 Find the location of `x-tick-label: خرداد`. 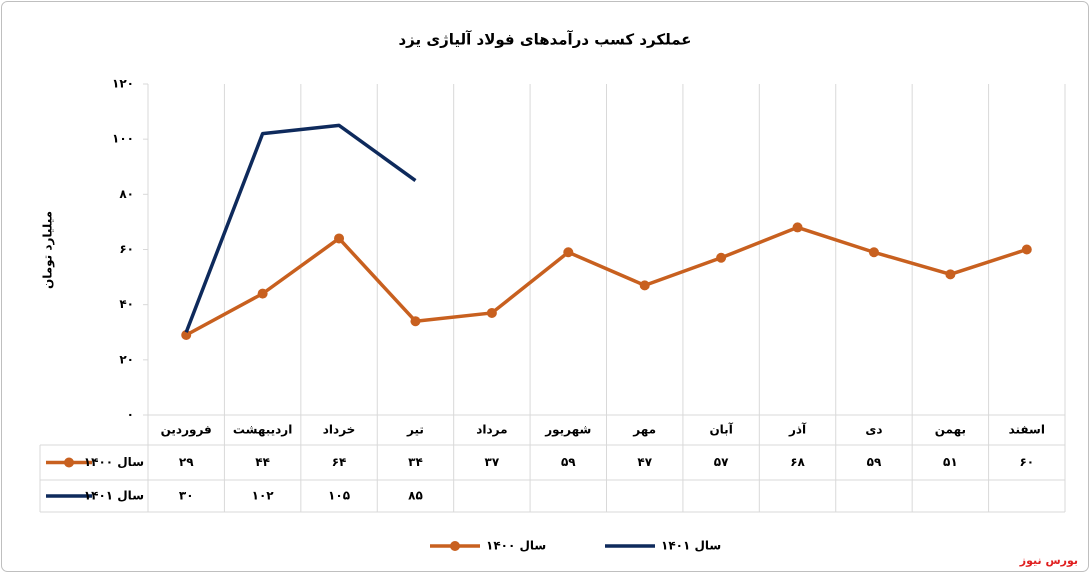

x-tick-label: خرداد is located at coordinates (339, 430).